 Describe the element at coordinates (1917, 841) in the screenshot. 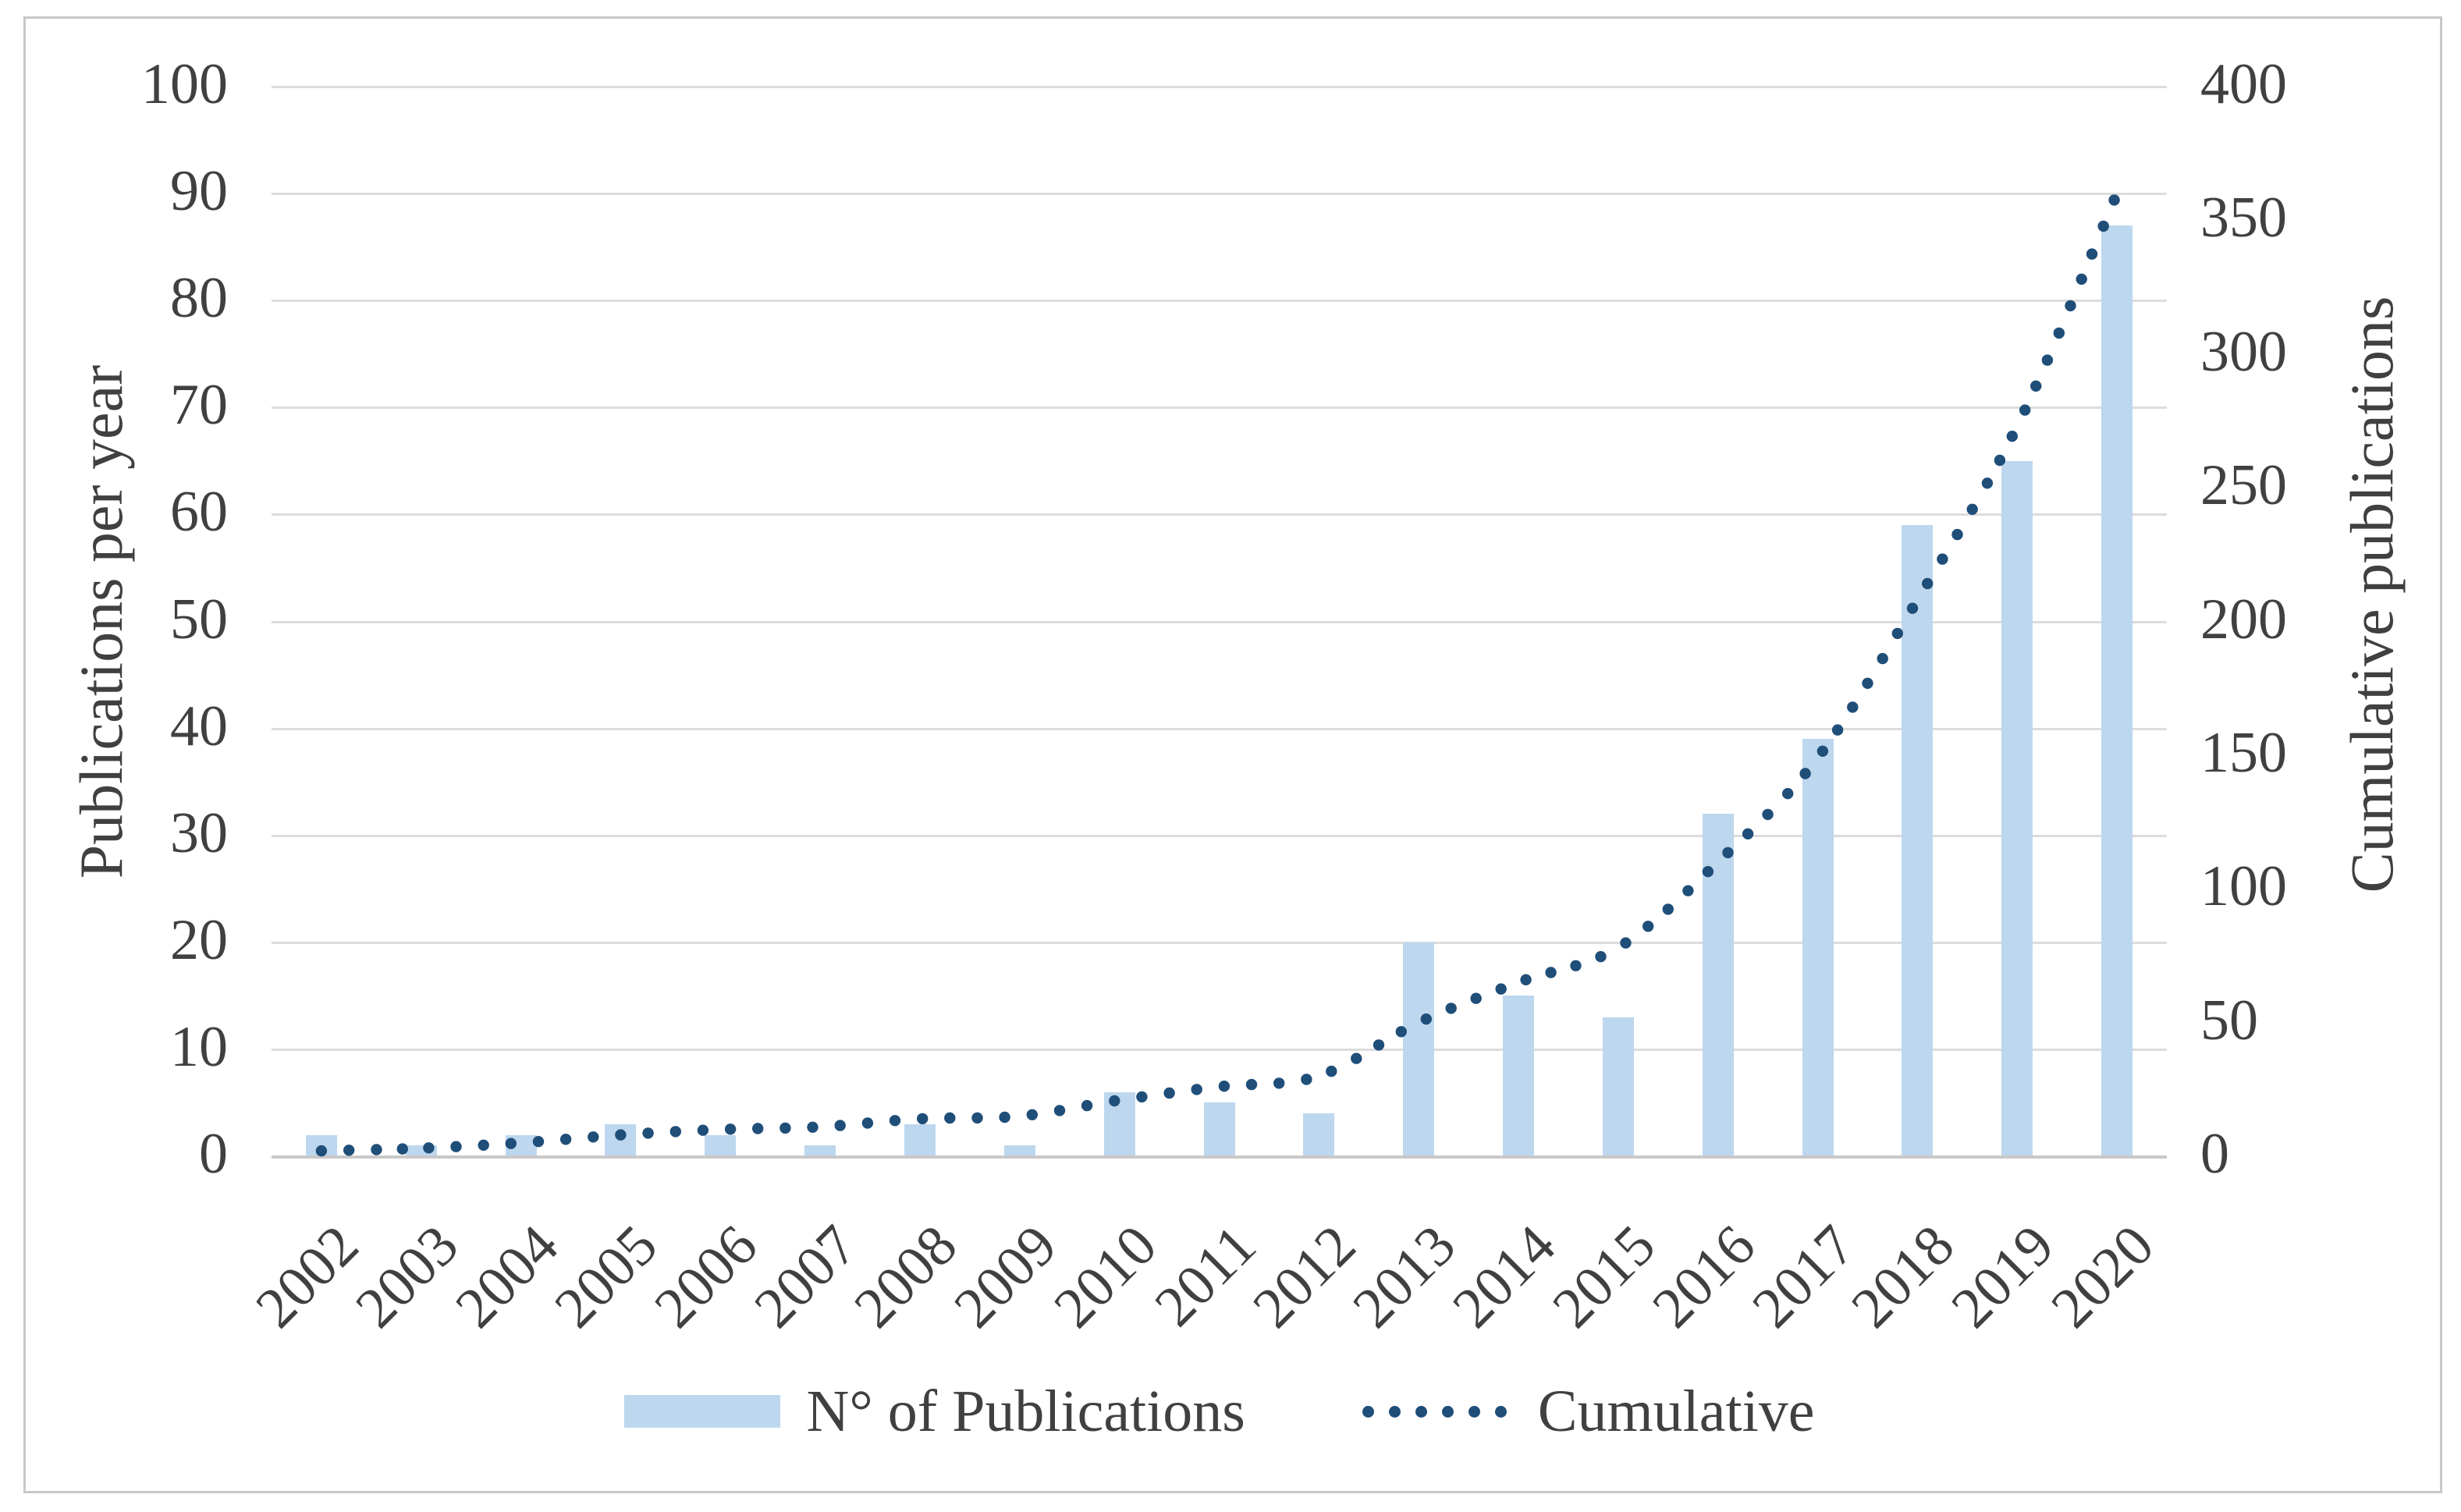

I see `bar-2018` at that location.